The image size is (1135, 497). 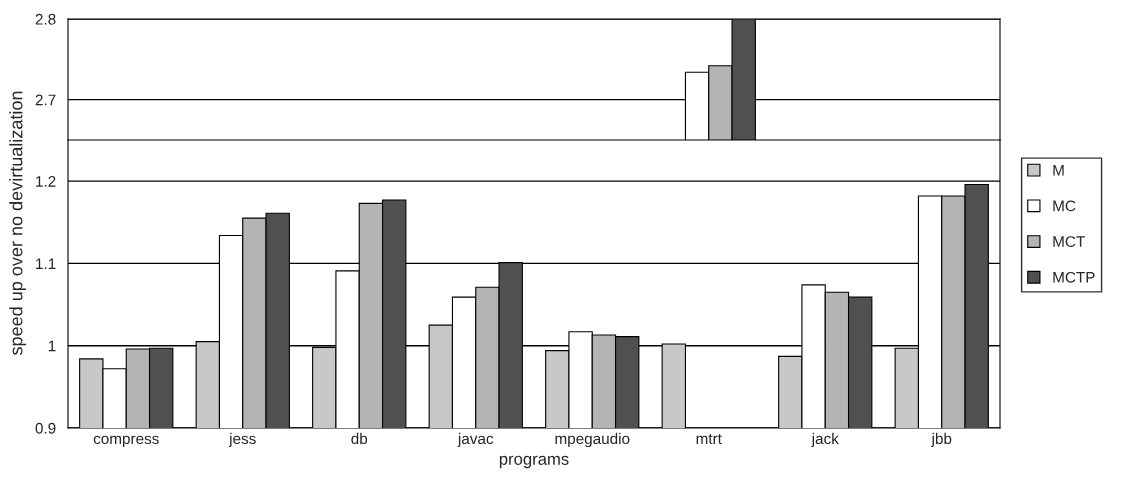 I want to click on y-tick-label: 1, so click(x=52, y=346).